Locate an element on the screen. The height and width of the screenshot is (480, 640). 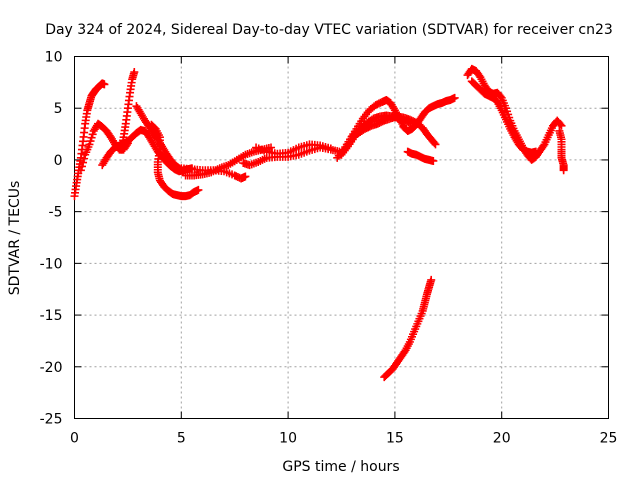
series-track-o is located at coordinates (420, 156).